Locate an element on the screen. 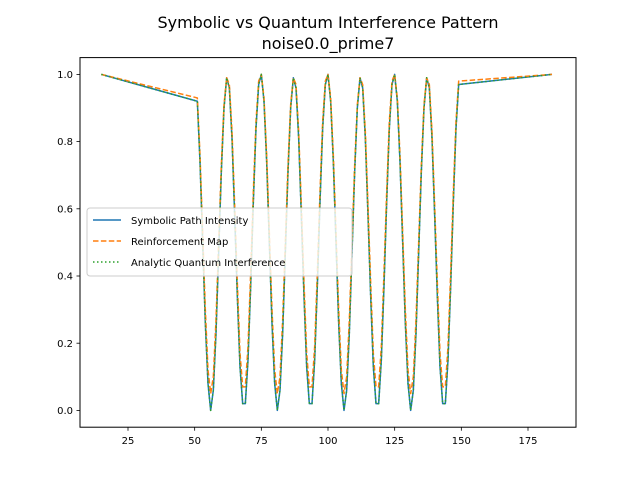  x-axis: 25 50 75 100 125 150 175 is located at coordinates (330, 437).